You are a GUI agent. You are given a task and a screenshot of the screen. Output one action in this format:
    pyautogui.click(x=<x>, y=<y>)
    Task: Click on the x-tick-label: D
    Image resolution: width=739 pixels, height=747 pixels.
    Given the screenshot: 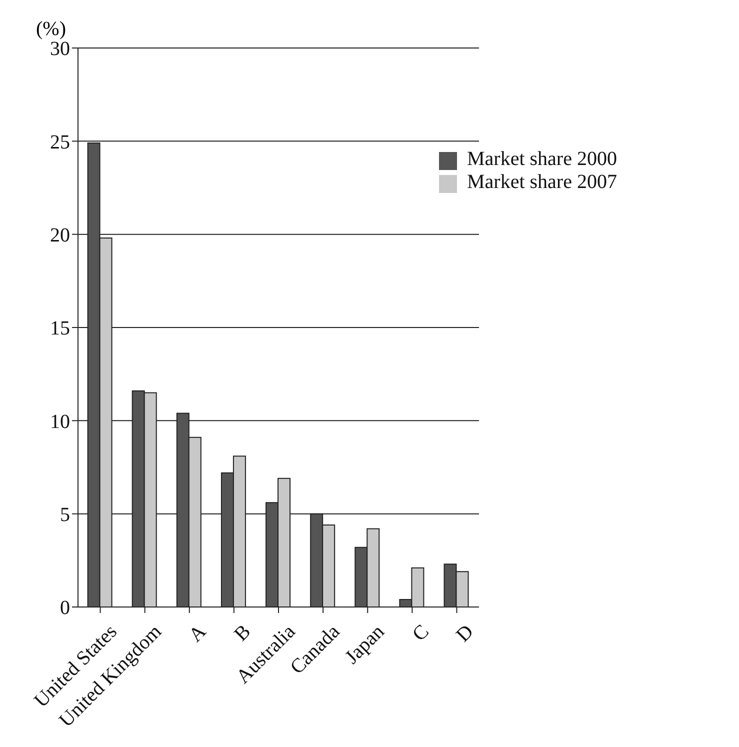 What is the action you would take?
    pyautogui.click(x=465, y=633)
    